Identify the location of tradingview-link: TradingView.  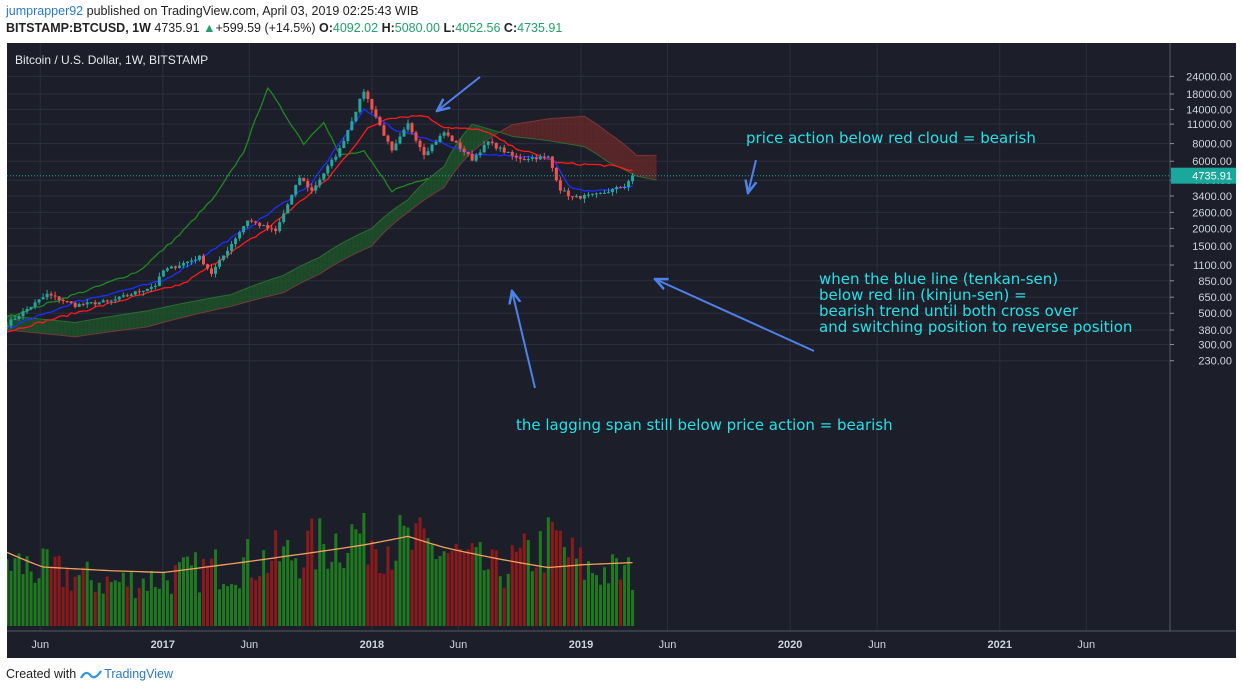
(126, 674).